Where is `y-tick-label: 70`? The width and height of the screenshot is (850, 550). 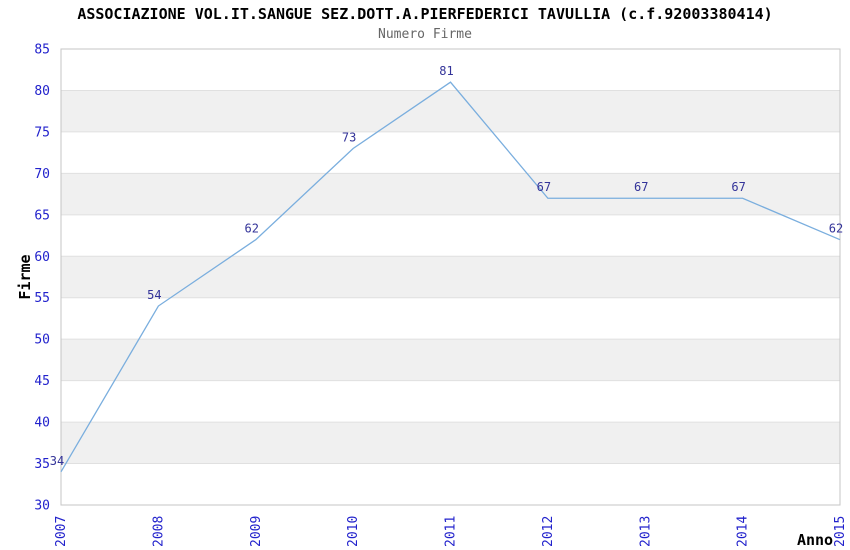 y-tick-label: 70 is located at coordinates (42, 174).